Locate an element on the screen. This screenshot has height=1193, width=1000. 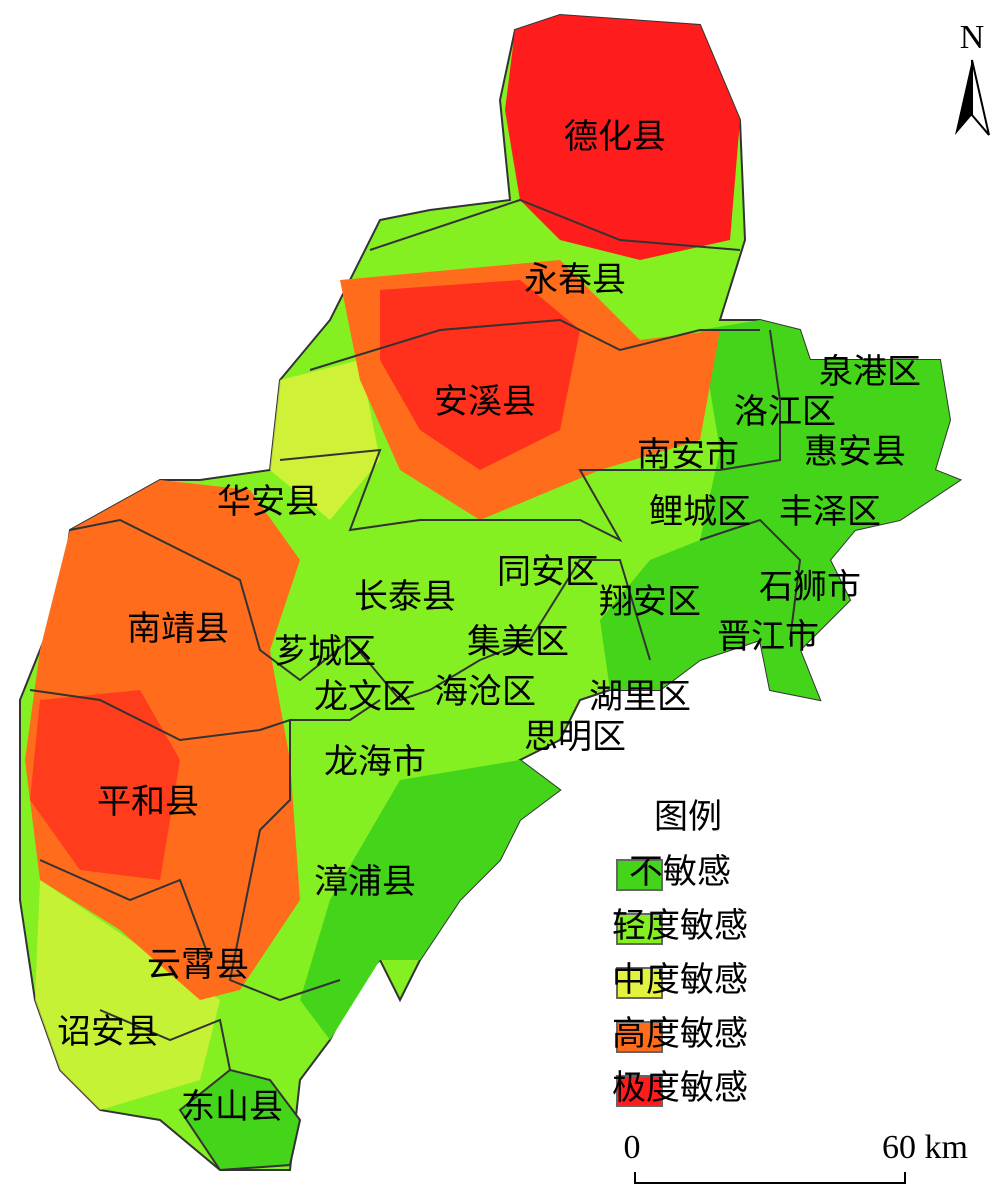
north-label: N is located at coordinates (972, 37).